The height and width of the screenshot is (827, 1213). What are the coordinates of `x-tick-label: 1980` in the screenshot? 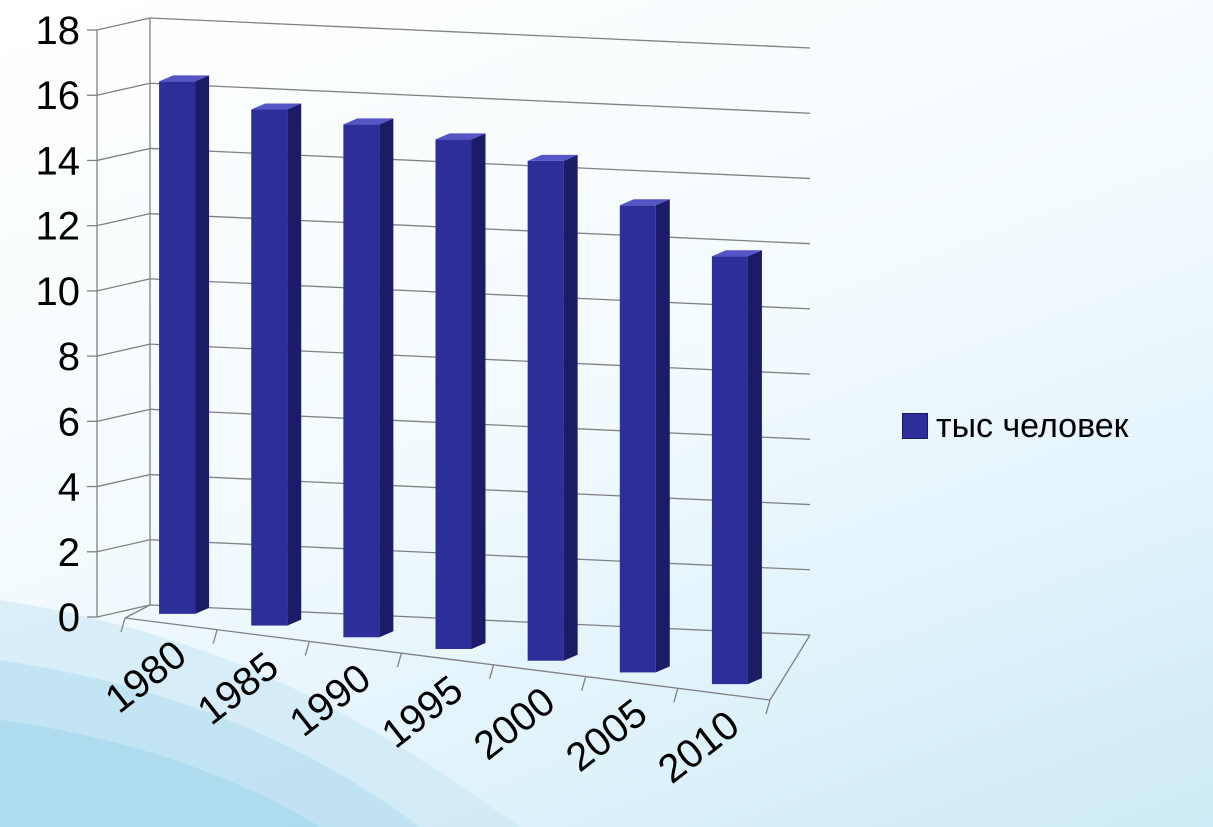 It's located at (145, 676).